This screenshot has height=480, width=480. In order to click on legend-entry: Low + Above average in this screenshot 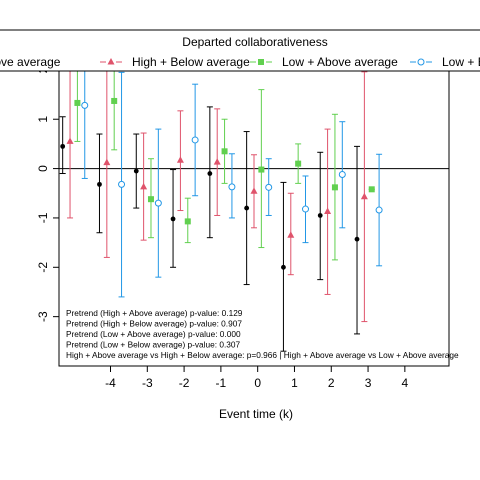, I will do `click(324, 62)`.